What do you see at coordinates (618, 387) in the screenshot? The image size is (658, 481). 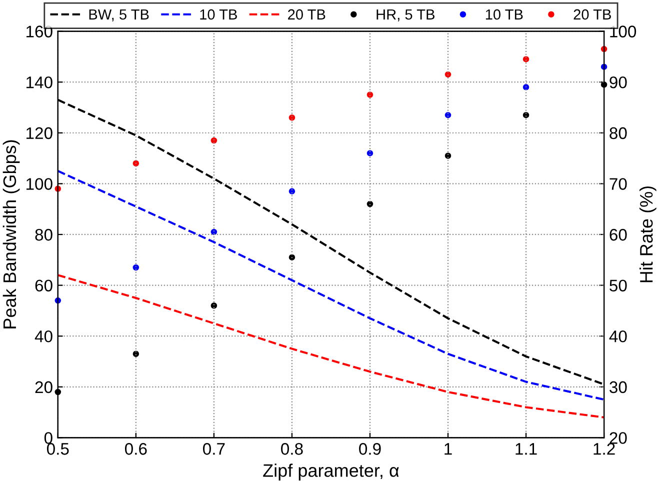 I see `y2-tick-label: 30` at bounding box center [618, 387].